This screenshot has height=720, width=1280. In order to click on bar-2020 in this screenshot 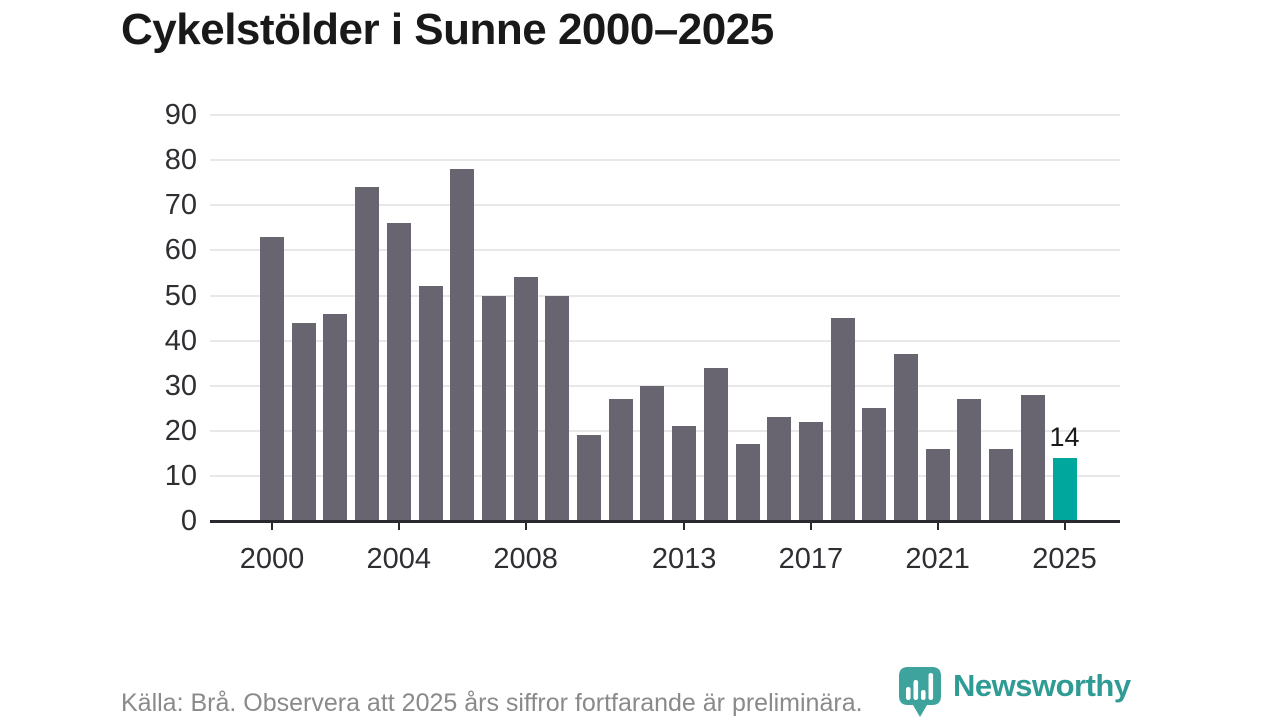, I will do `click(906, 437)`.